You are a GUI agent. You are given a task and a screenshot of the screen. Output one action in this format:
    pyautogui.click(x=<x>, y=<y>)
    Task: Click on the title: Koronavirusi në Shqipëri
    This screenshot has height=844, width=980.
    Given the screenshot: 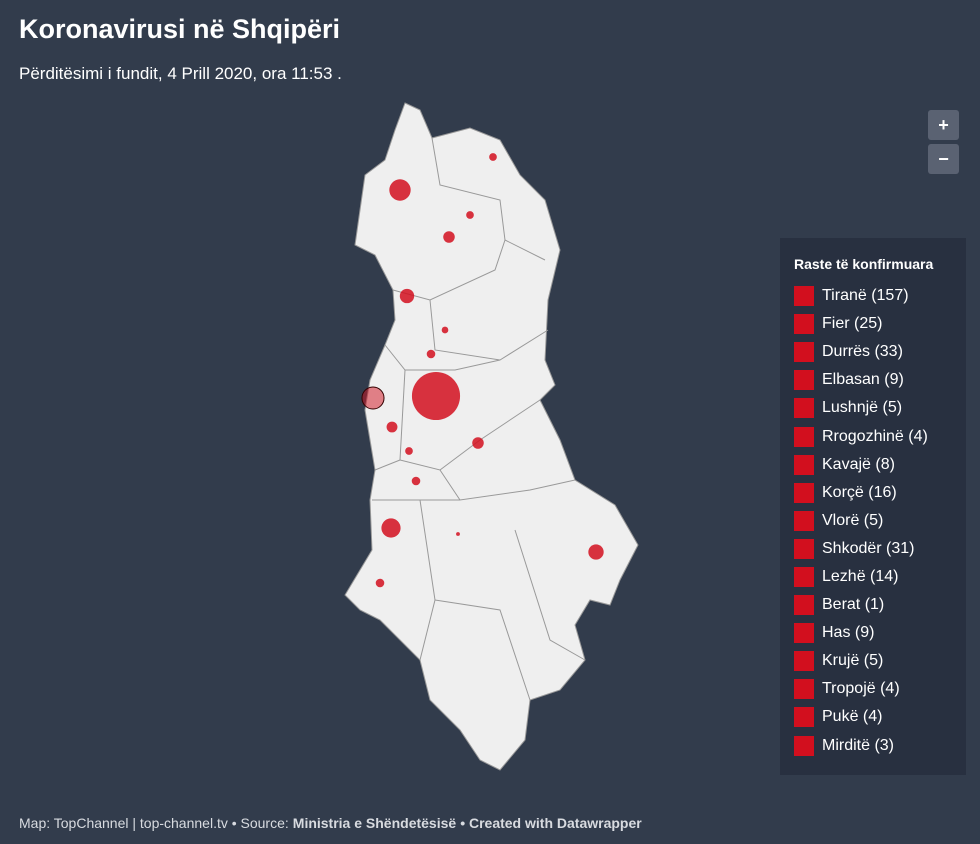 What is the action you would take?
    pyautogui.click(x=180, y=29)
    